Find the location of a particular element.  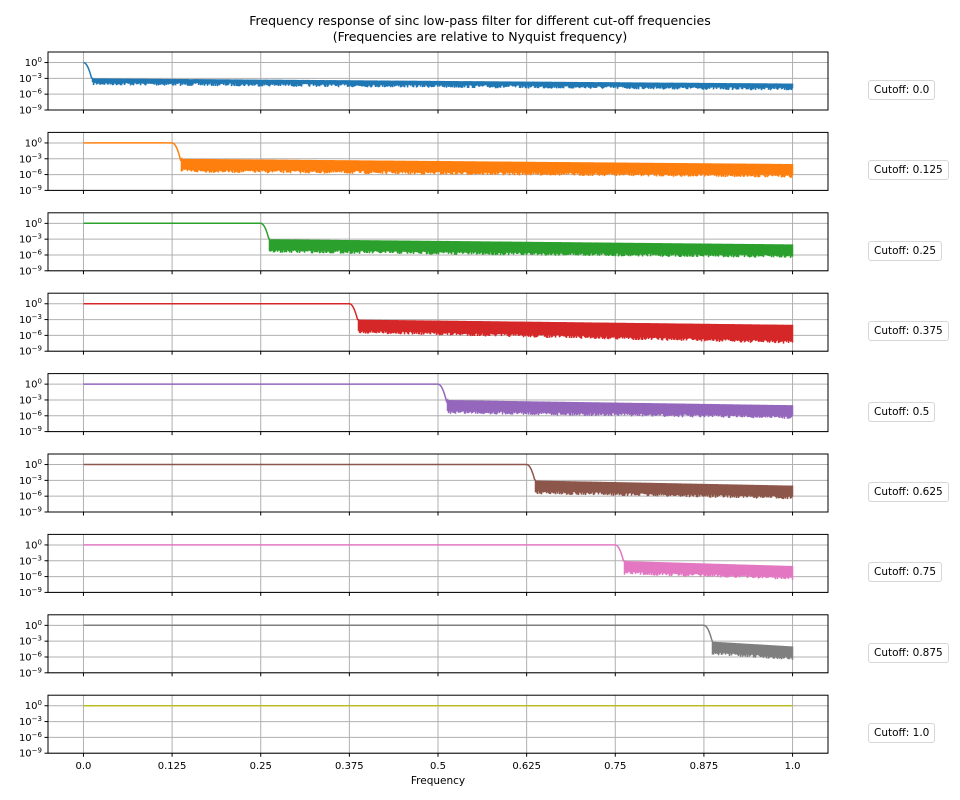

x-axis-label: Frequency is located at coordinates (438, 781).